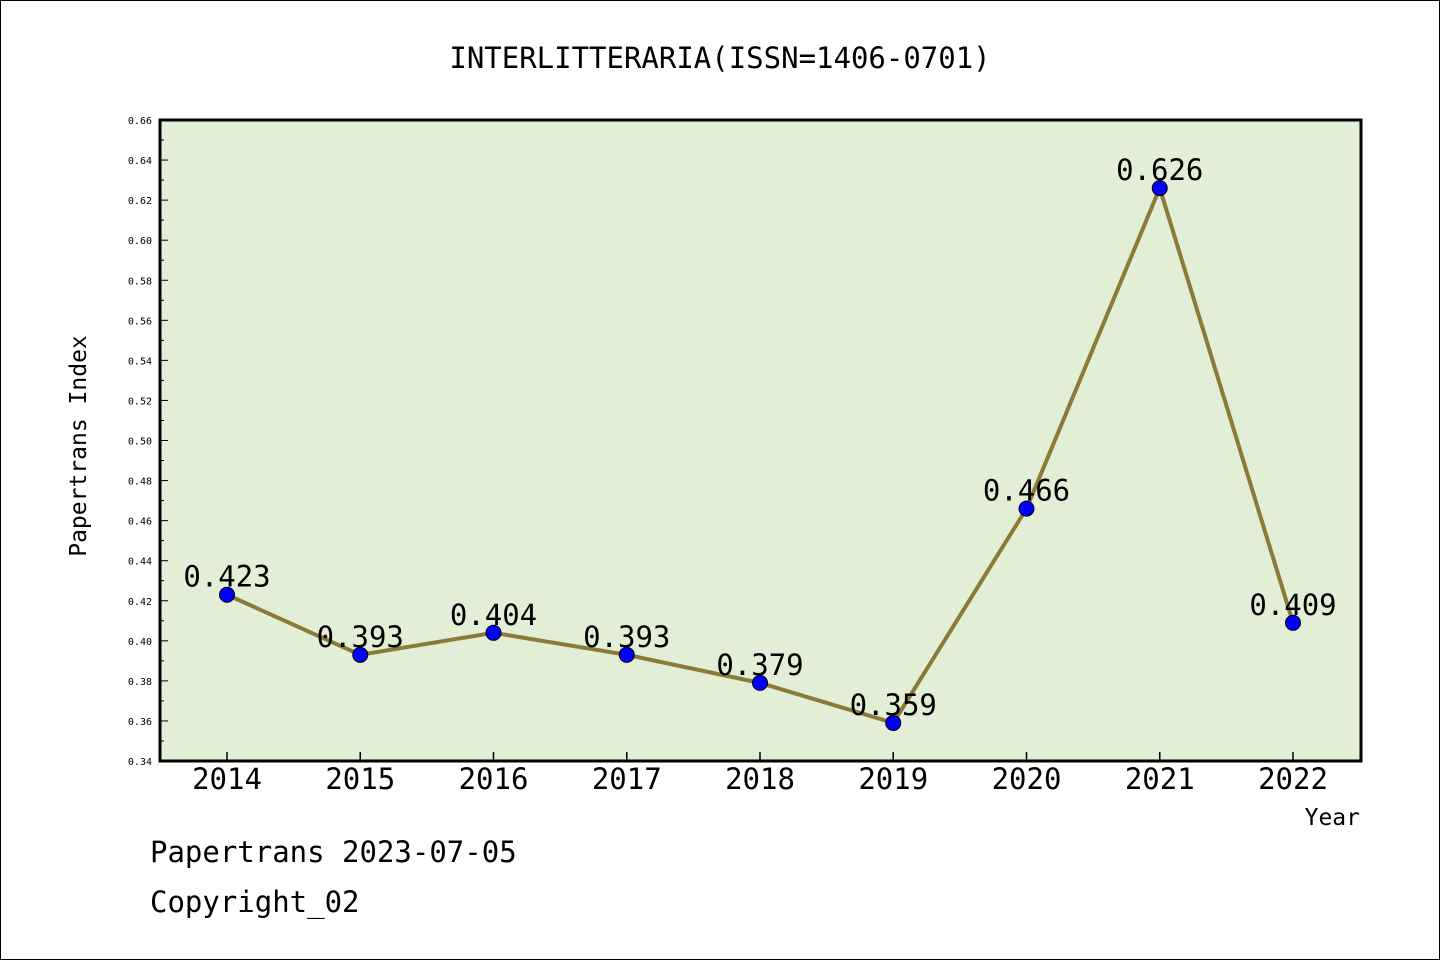  I want to click on y-tick-label: 0.60, so click(140, 241).